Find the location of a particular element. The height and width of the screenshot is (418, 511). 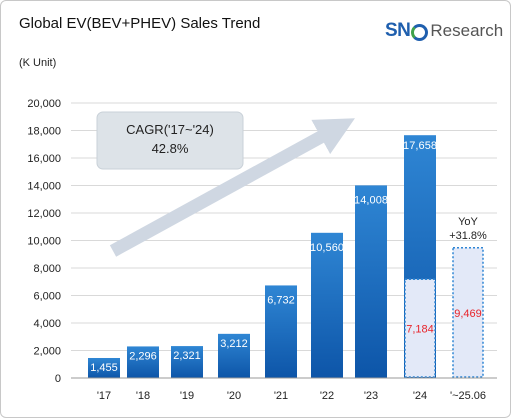

bar-value-label: 1,455 is located at coordinates (104, 368).